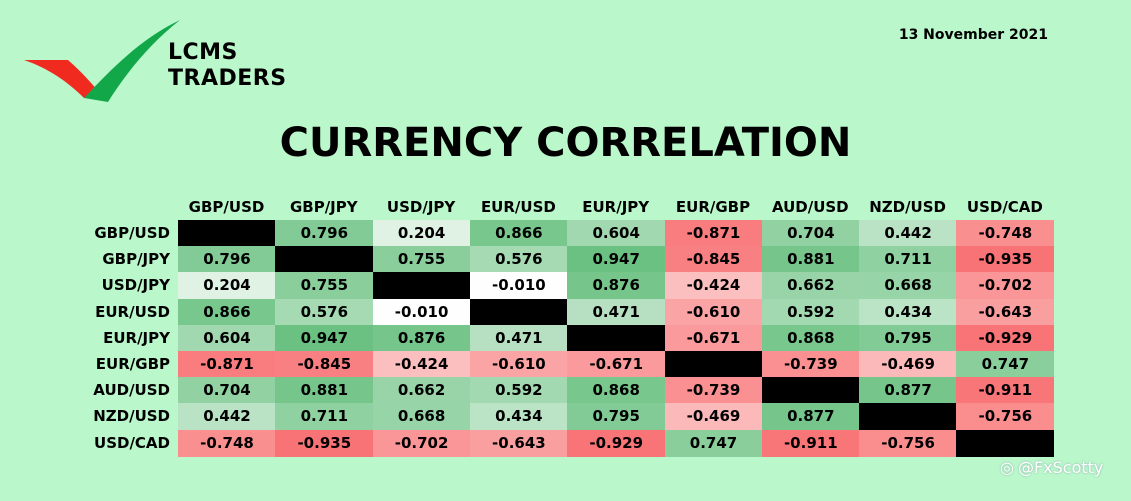 Image resolution: width=1131 pixels, height=501 pixels. Describe the element at coordinates (565, 143) in the screenshot. I see `page-title: CURRENCY CORRELATION` at that location.